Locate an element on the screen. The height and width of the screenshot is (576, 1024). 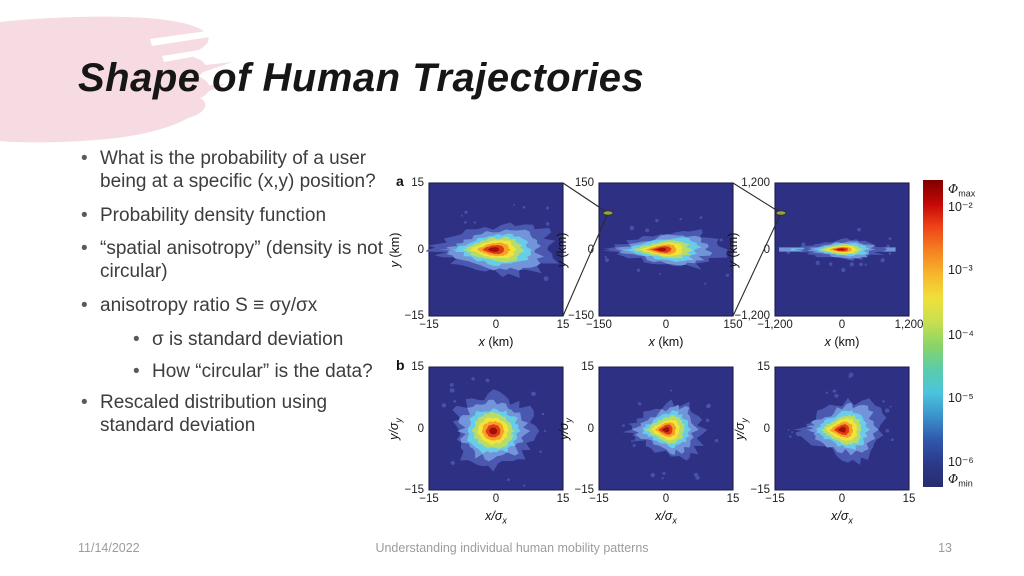
heatmap-panel-a2: 150 0 −150 −150 0 150 x (km) y (km) is located at coordinates (649, 263).